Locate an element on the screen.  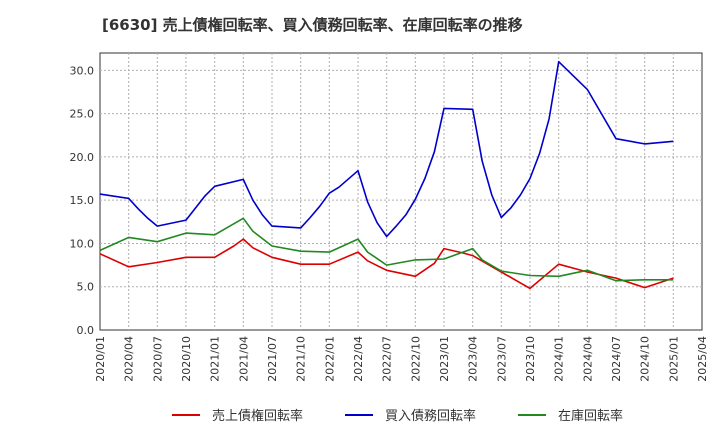
y-tick-label: 25.0 is located at coordinates (82, 114).